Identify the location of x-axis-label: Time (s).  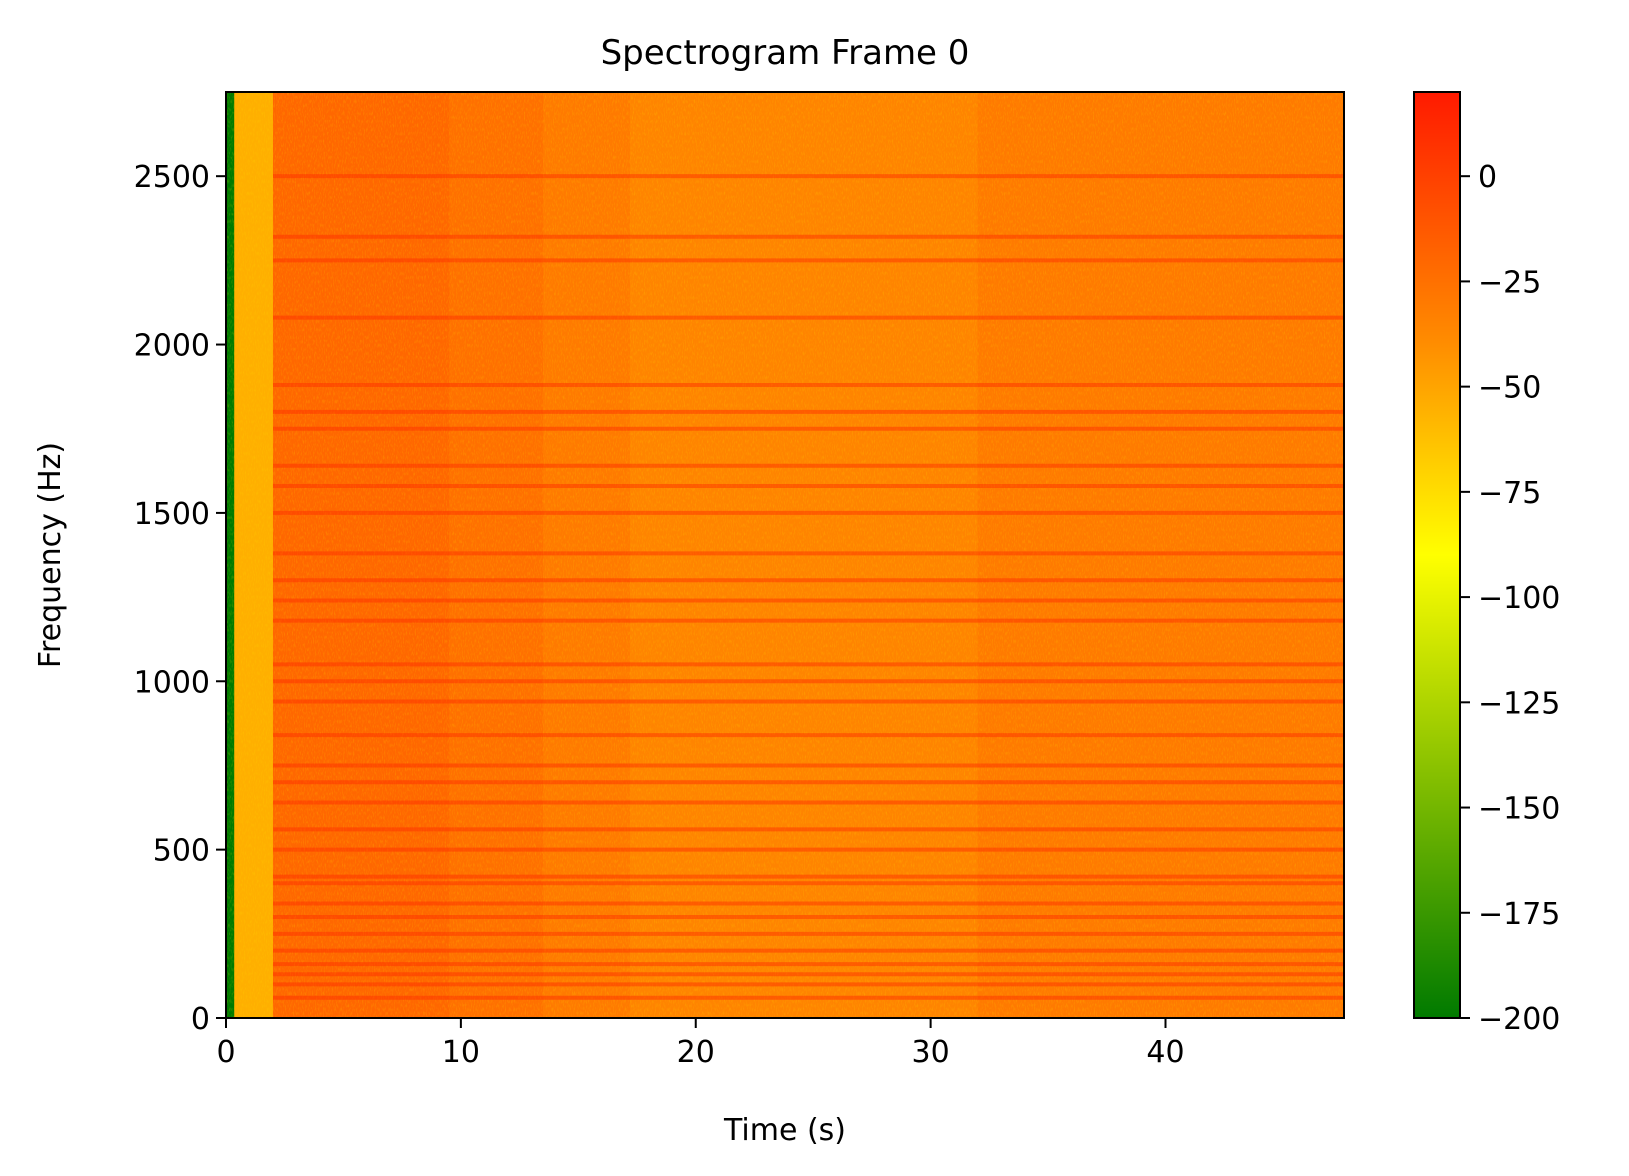
(784, 1130).